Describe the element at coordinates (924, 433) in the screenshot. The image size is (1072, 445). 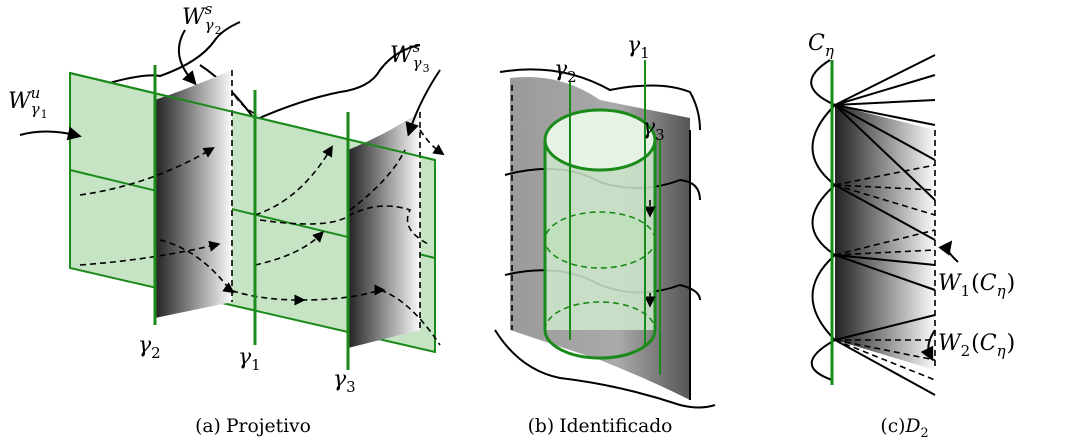
I see `caption-part: 2` at that location.